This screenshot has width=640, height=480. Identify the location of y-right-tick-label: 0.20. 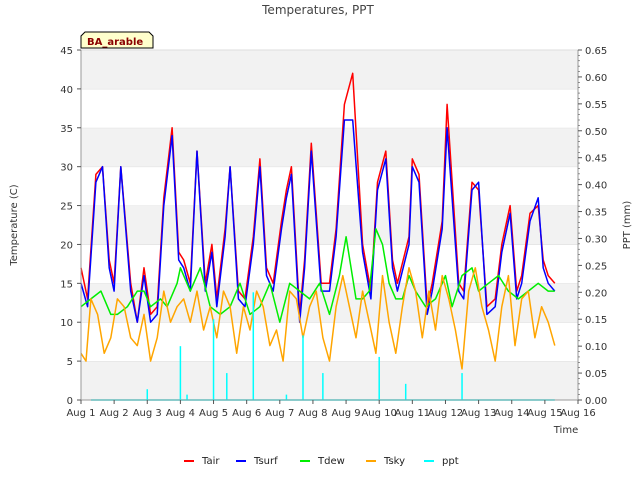
(596, 293).